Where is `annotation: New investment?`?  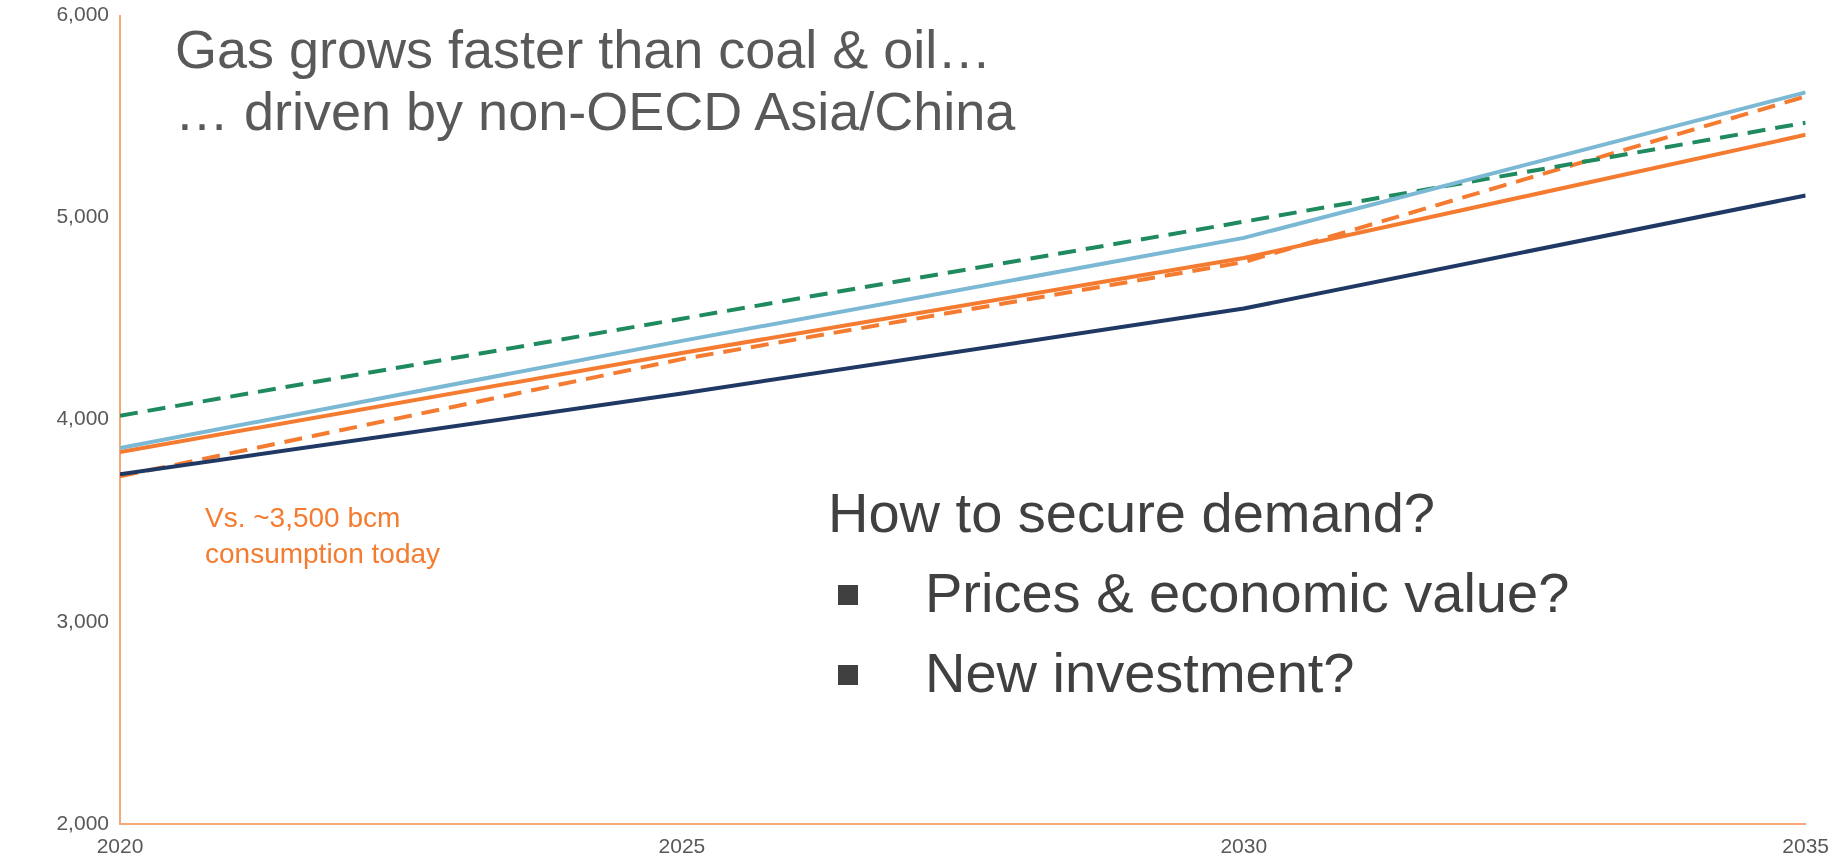
annotation: New investment? is located at coordinates (1140, 672).